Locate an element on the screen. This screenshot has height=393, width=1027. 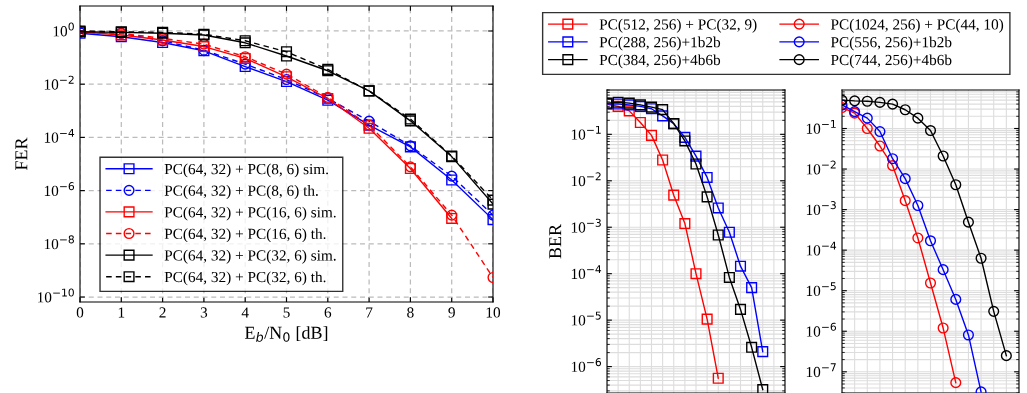
x-tick-label: 2 is located at coordinates (162, 312).